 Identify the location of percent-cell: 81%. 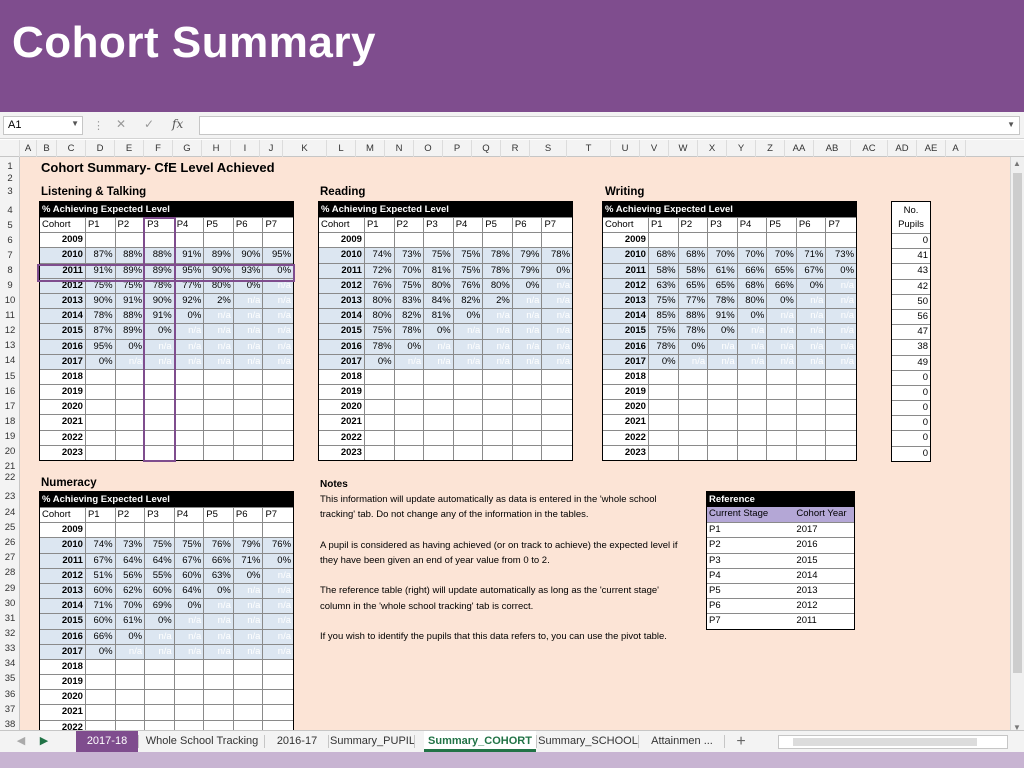
(439, 270).